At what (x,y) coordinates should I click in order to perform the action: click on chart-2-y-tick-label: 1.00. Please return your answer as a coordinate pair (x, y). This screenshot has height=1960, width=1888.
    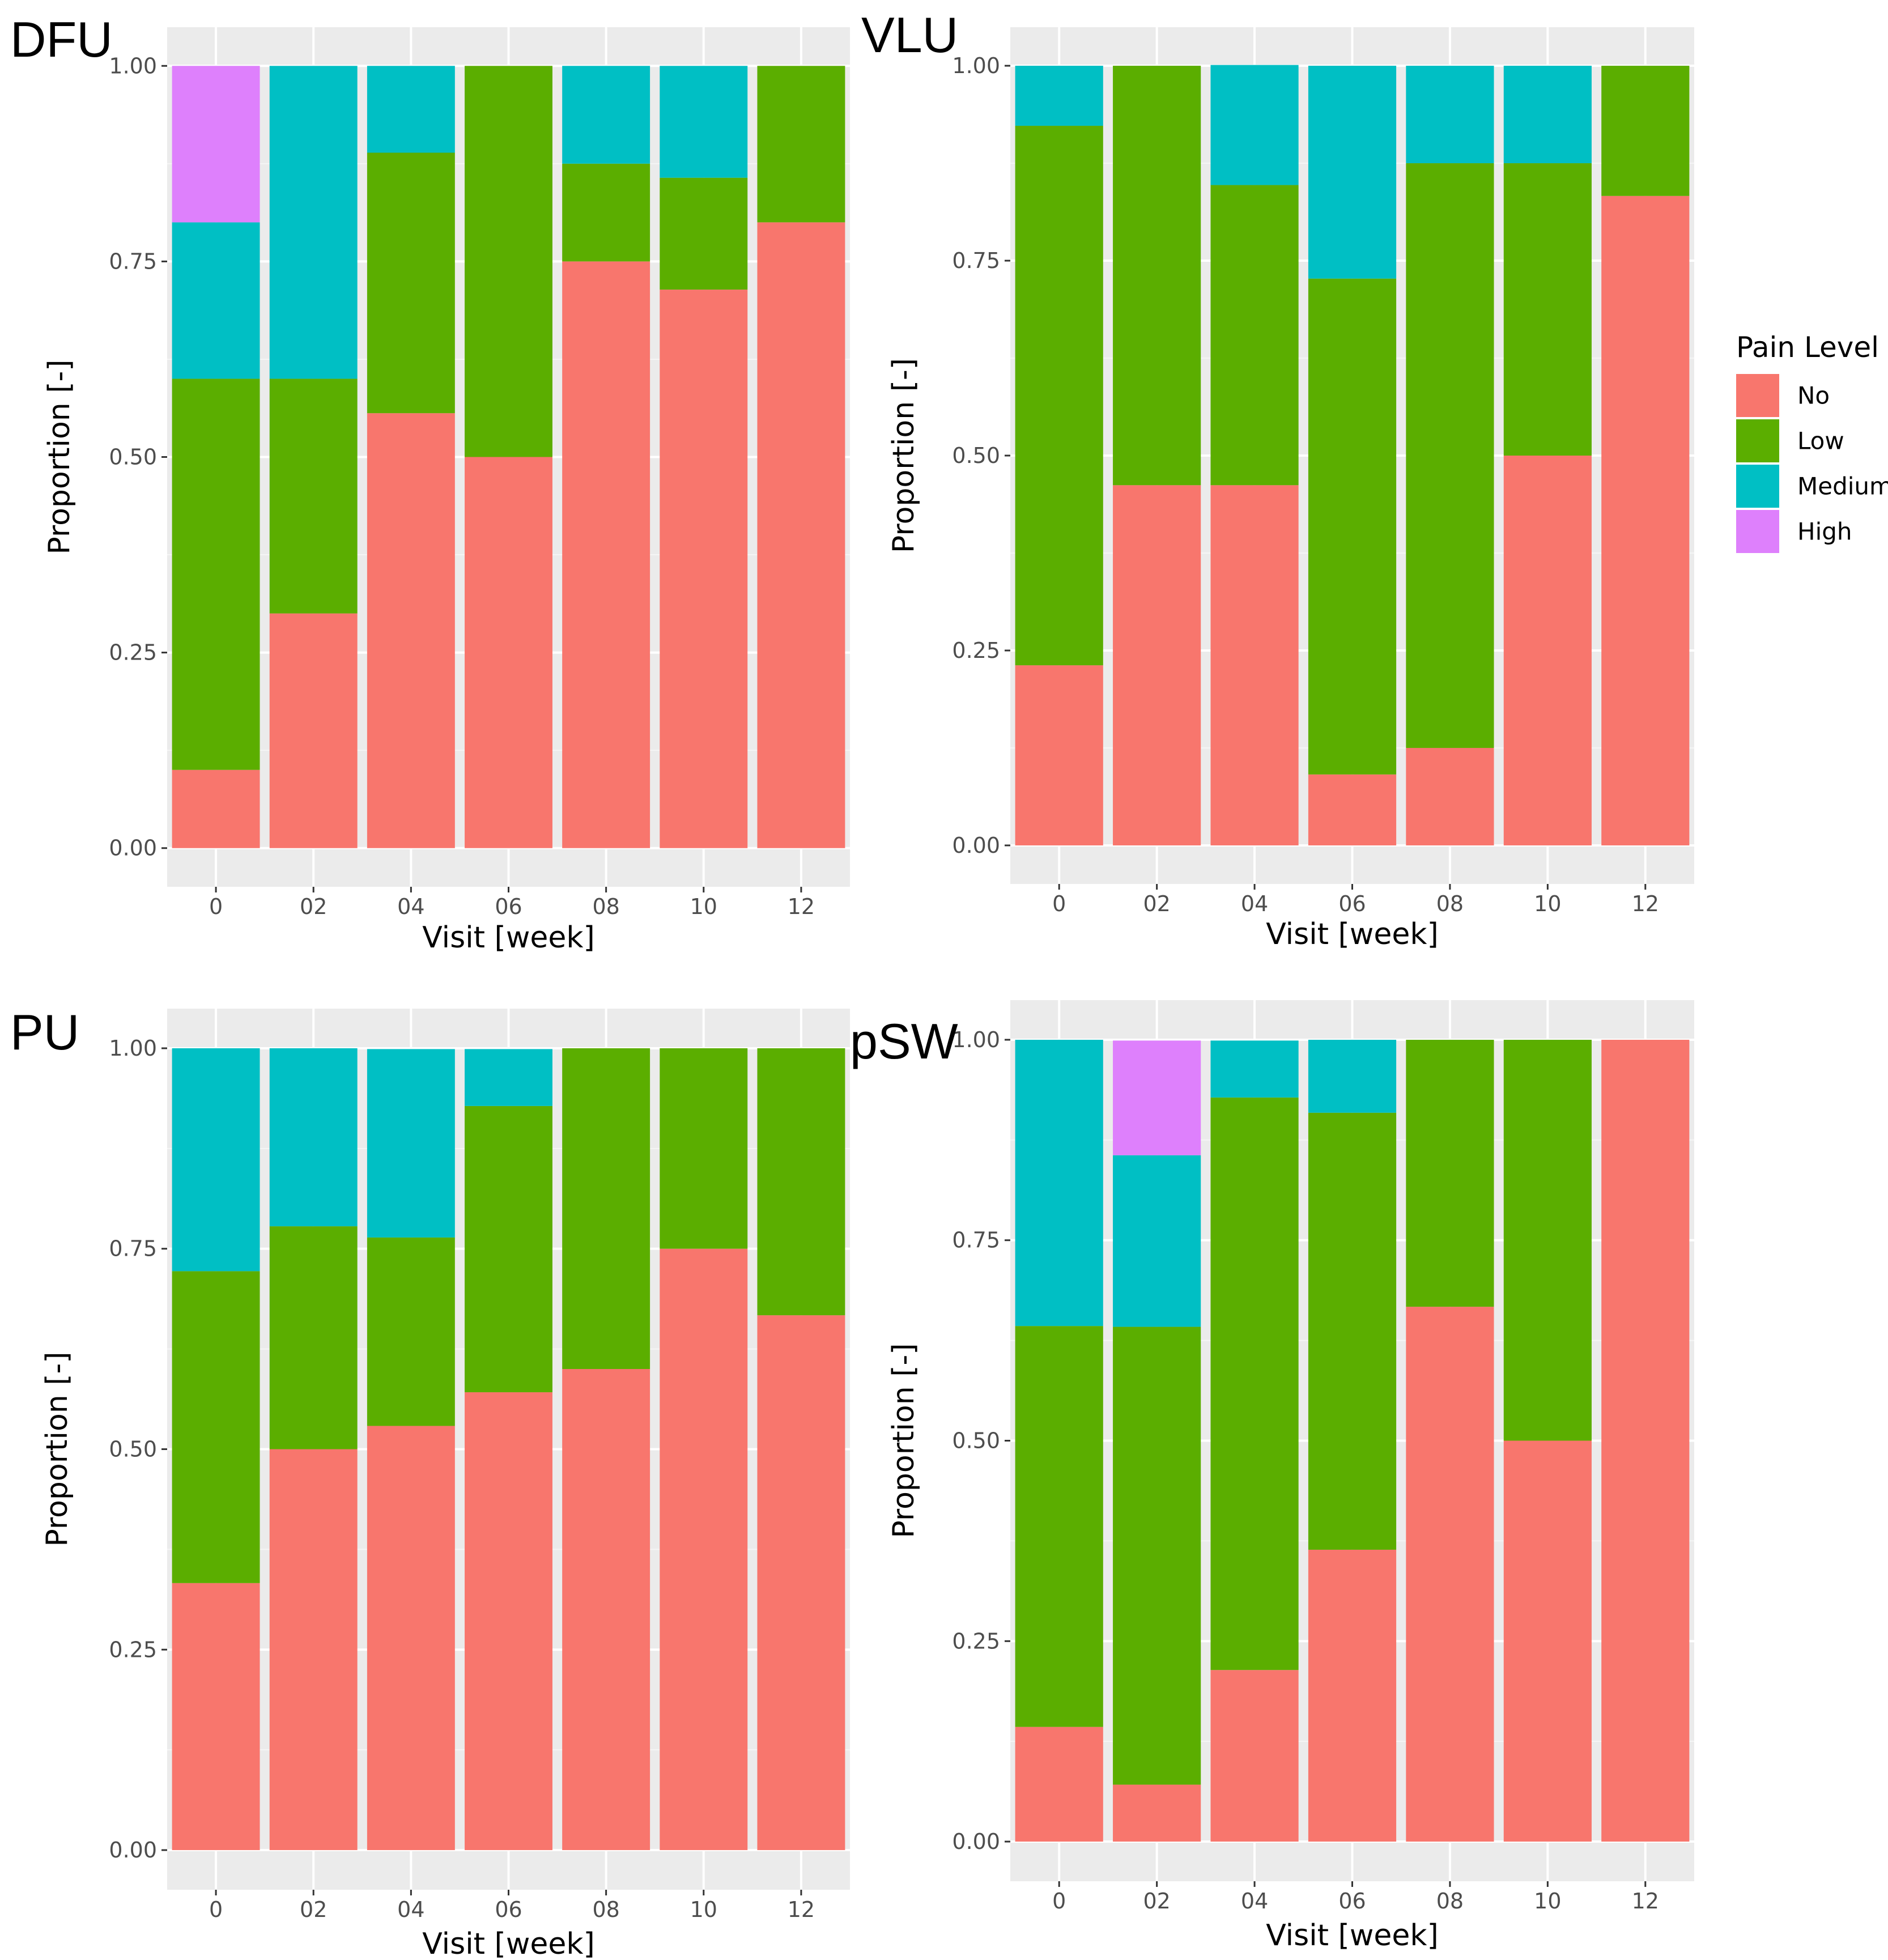
    Looking at the image, I should click on (133, 1048).